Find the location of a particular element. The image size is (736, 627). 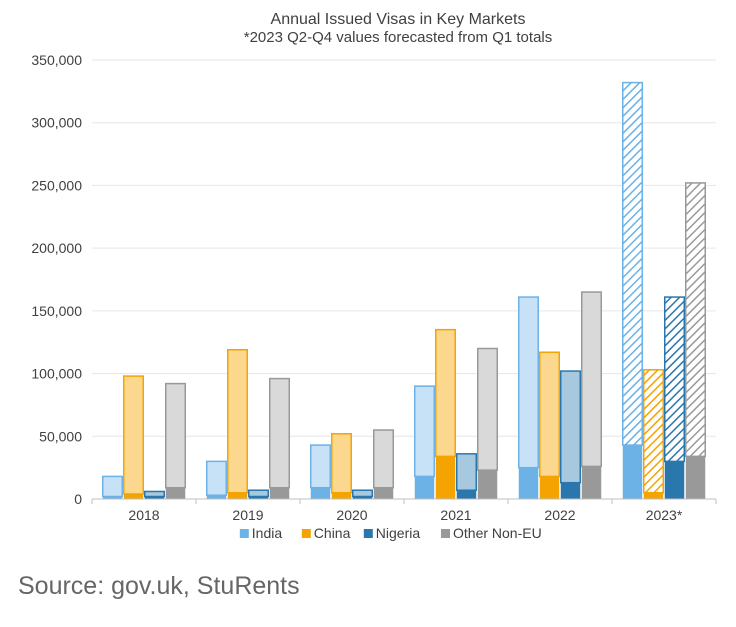

x-tick-label: 2019 is located at coordinates (247, 515).